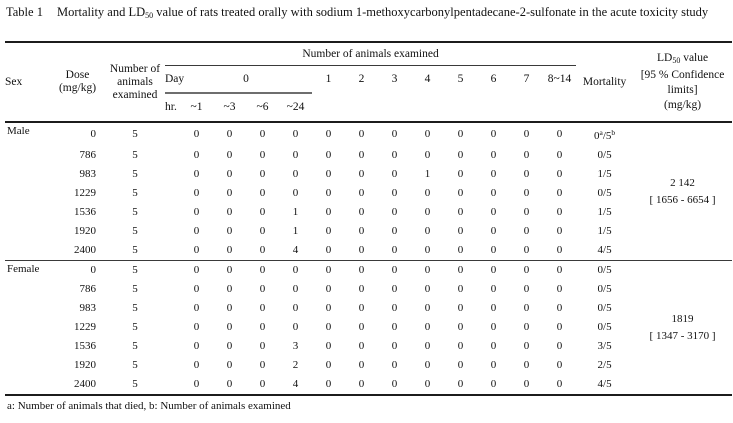  What do you see at coordinates (368, 107) in the screenshot?
I see `hour-header-row: hr. ~1 ~3 ~6 ~24` at bounding box center [368, 107].